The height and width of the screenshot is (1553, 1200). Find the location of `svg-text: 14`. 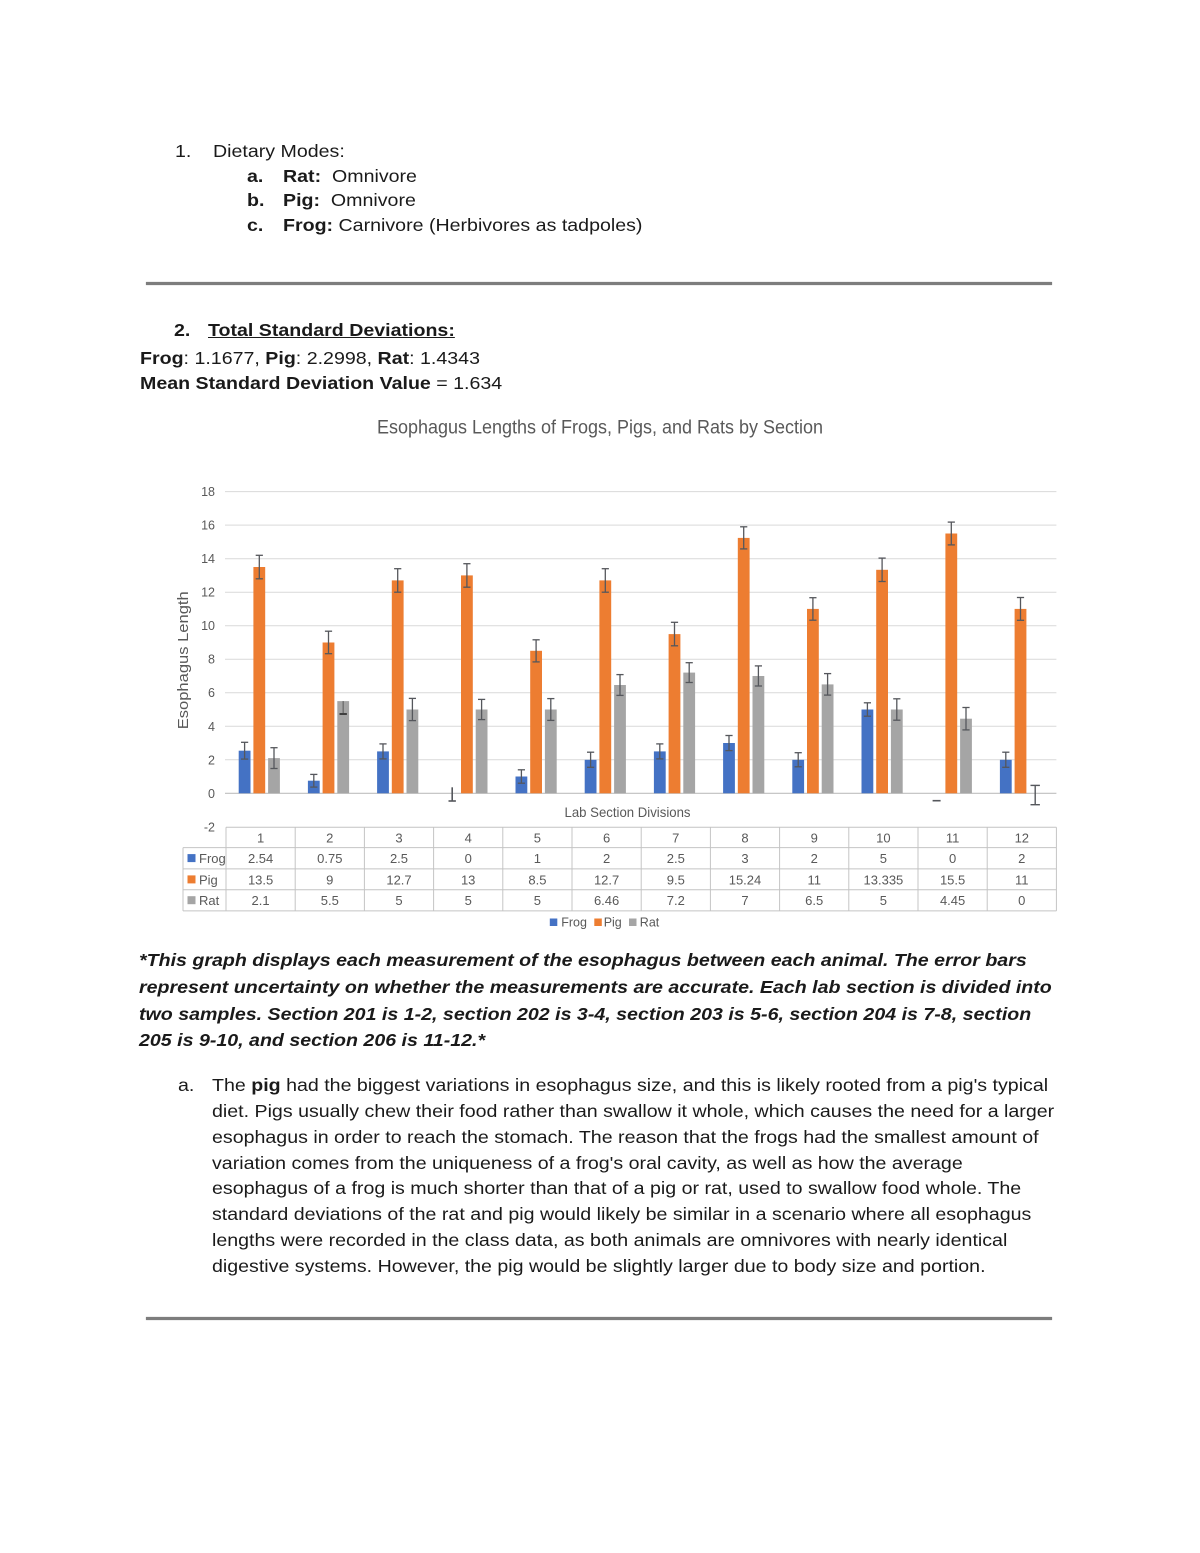

svg-text: 14 is located at coordinates (208, 559).